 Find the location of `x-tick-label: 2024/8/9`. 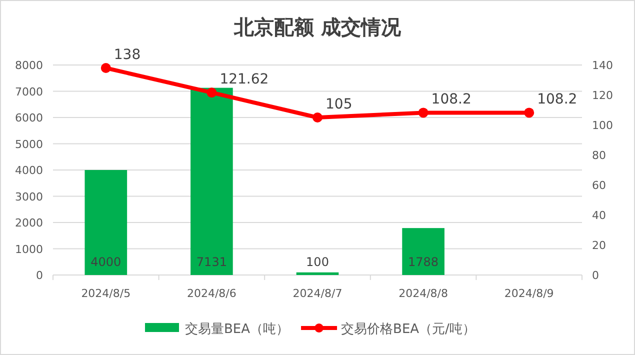

x-tick-label: 2024/8/9 is located at coordinates (529, 293).